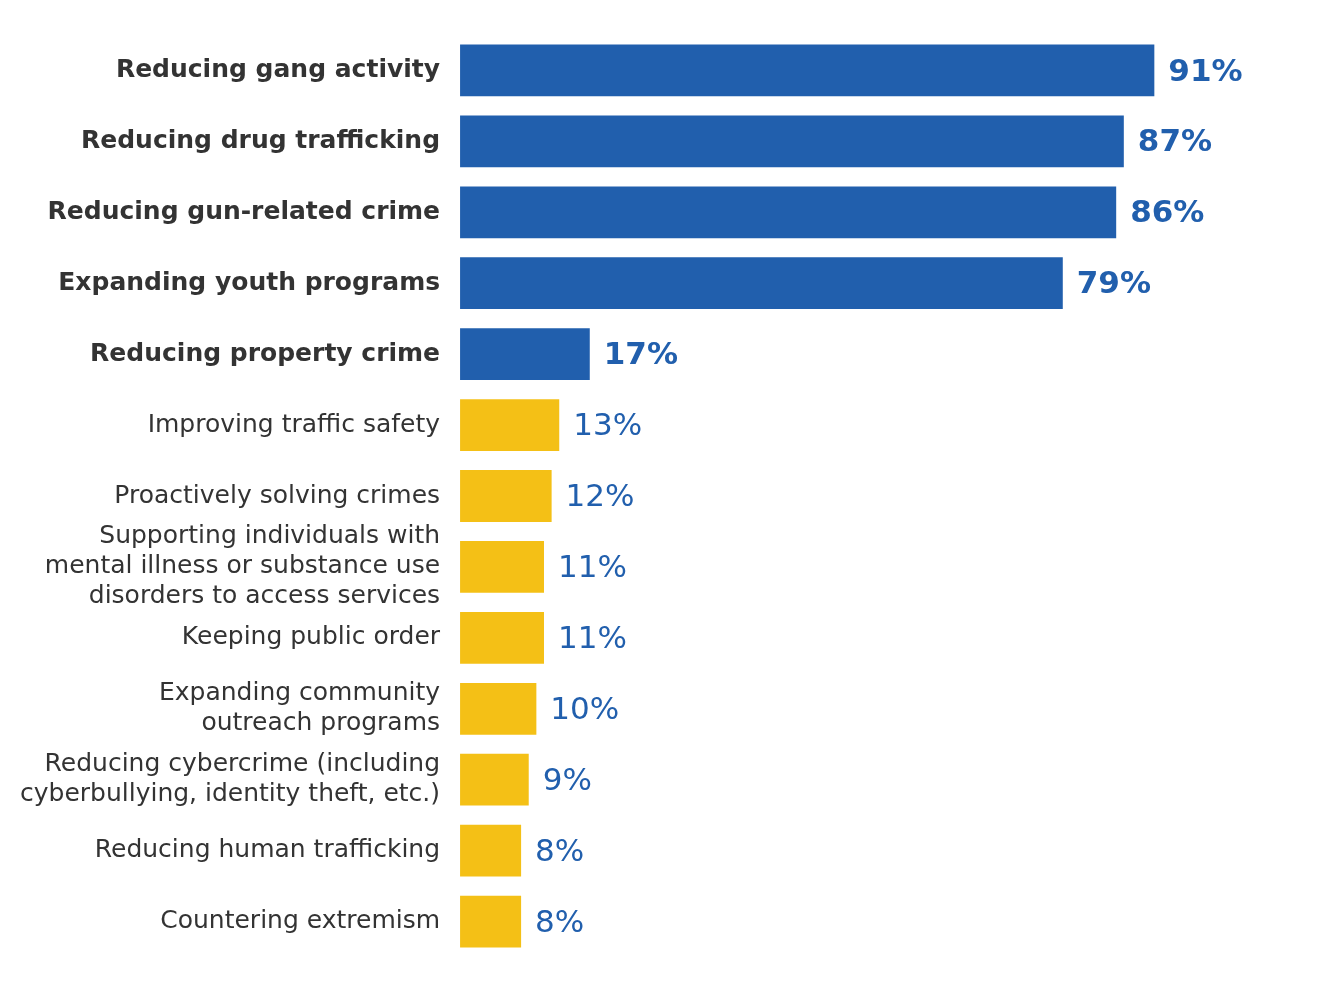  Describe the element at coordinates (585, 707) in the screenshot. I see `data-label: 10%` at that location.